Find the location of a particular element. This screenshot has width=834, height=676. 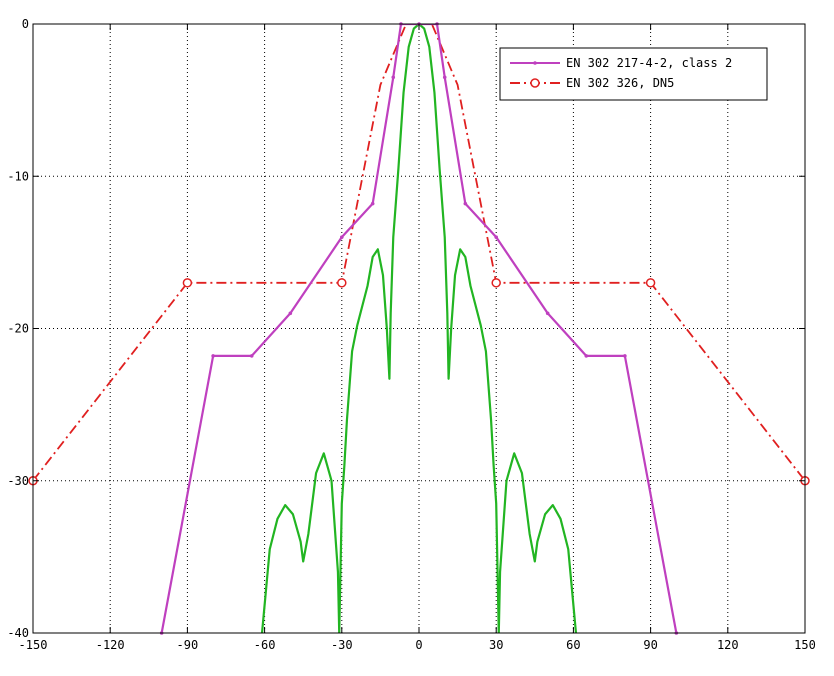

x-tick-label: 150 is located at coordinates (805, 645).